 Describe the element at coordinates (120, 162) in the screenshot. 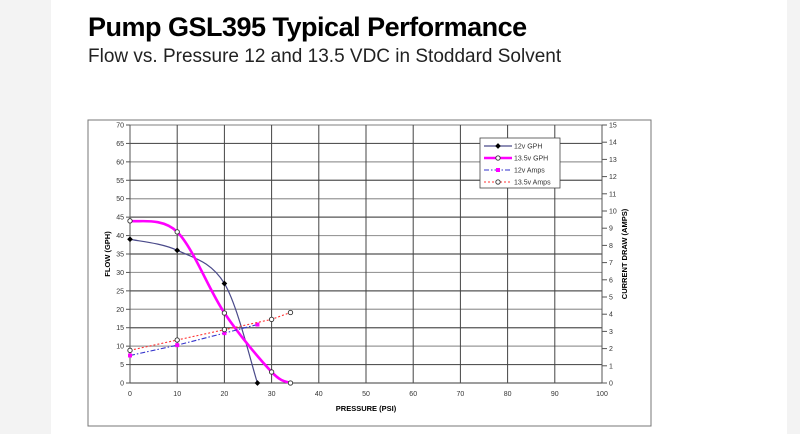

I see `y-tick-label: 60` at that location.